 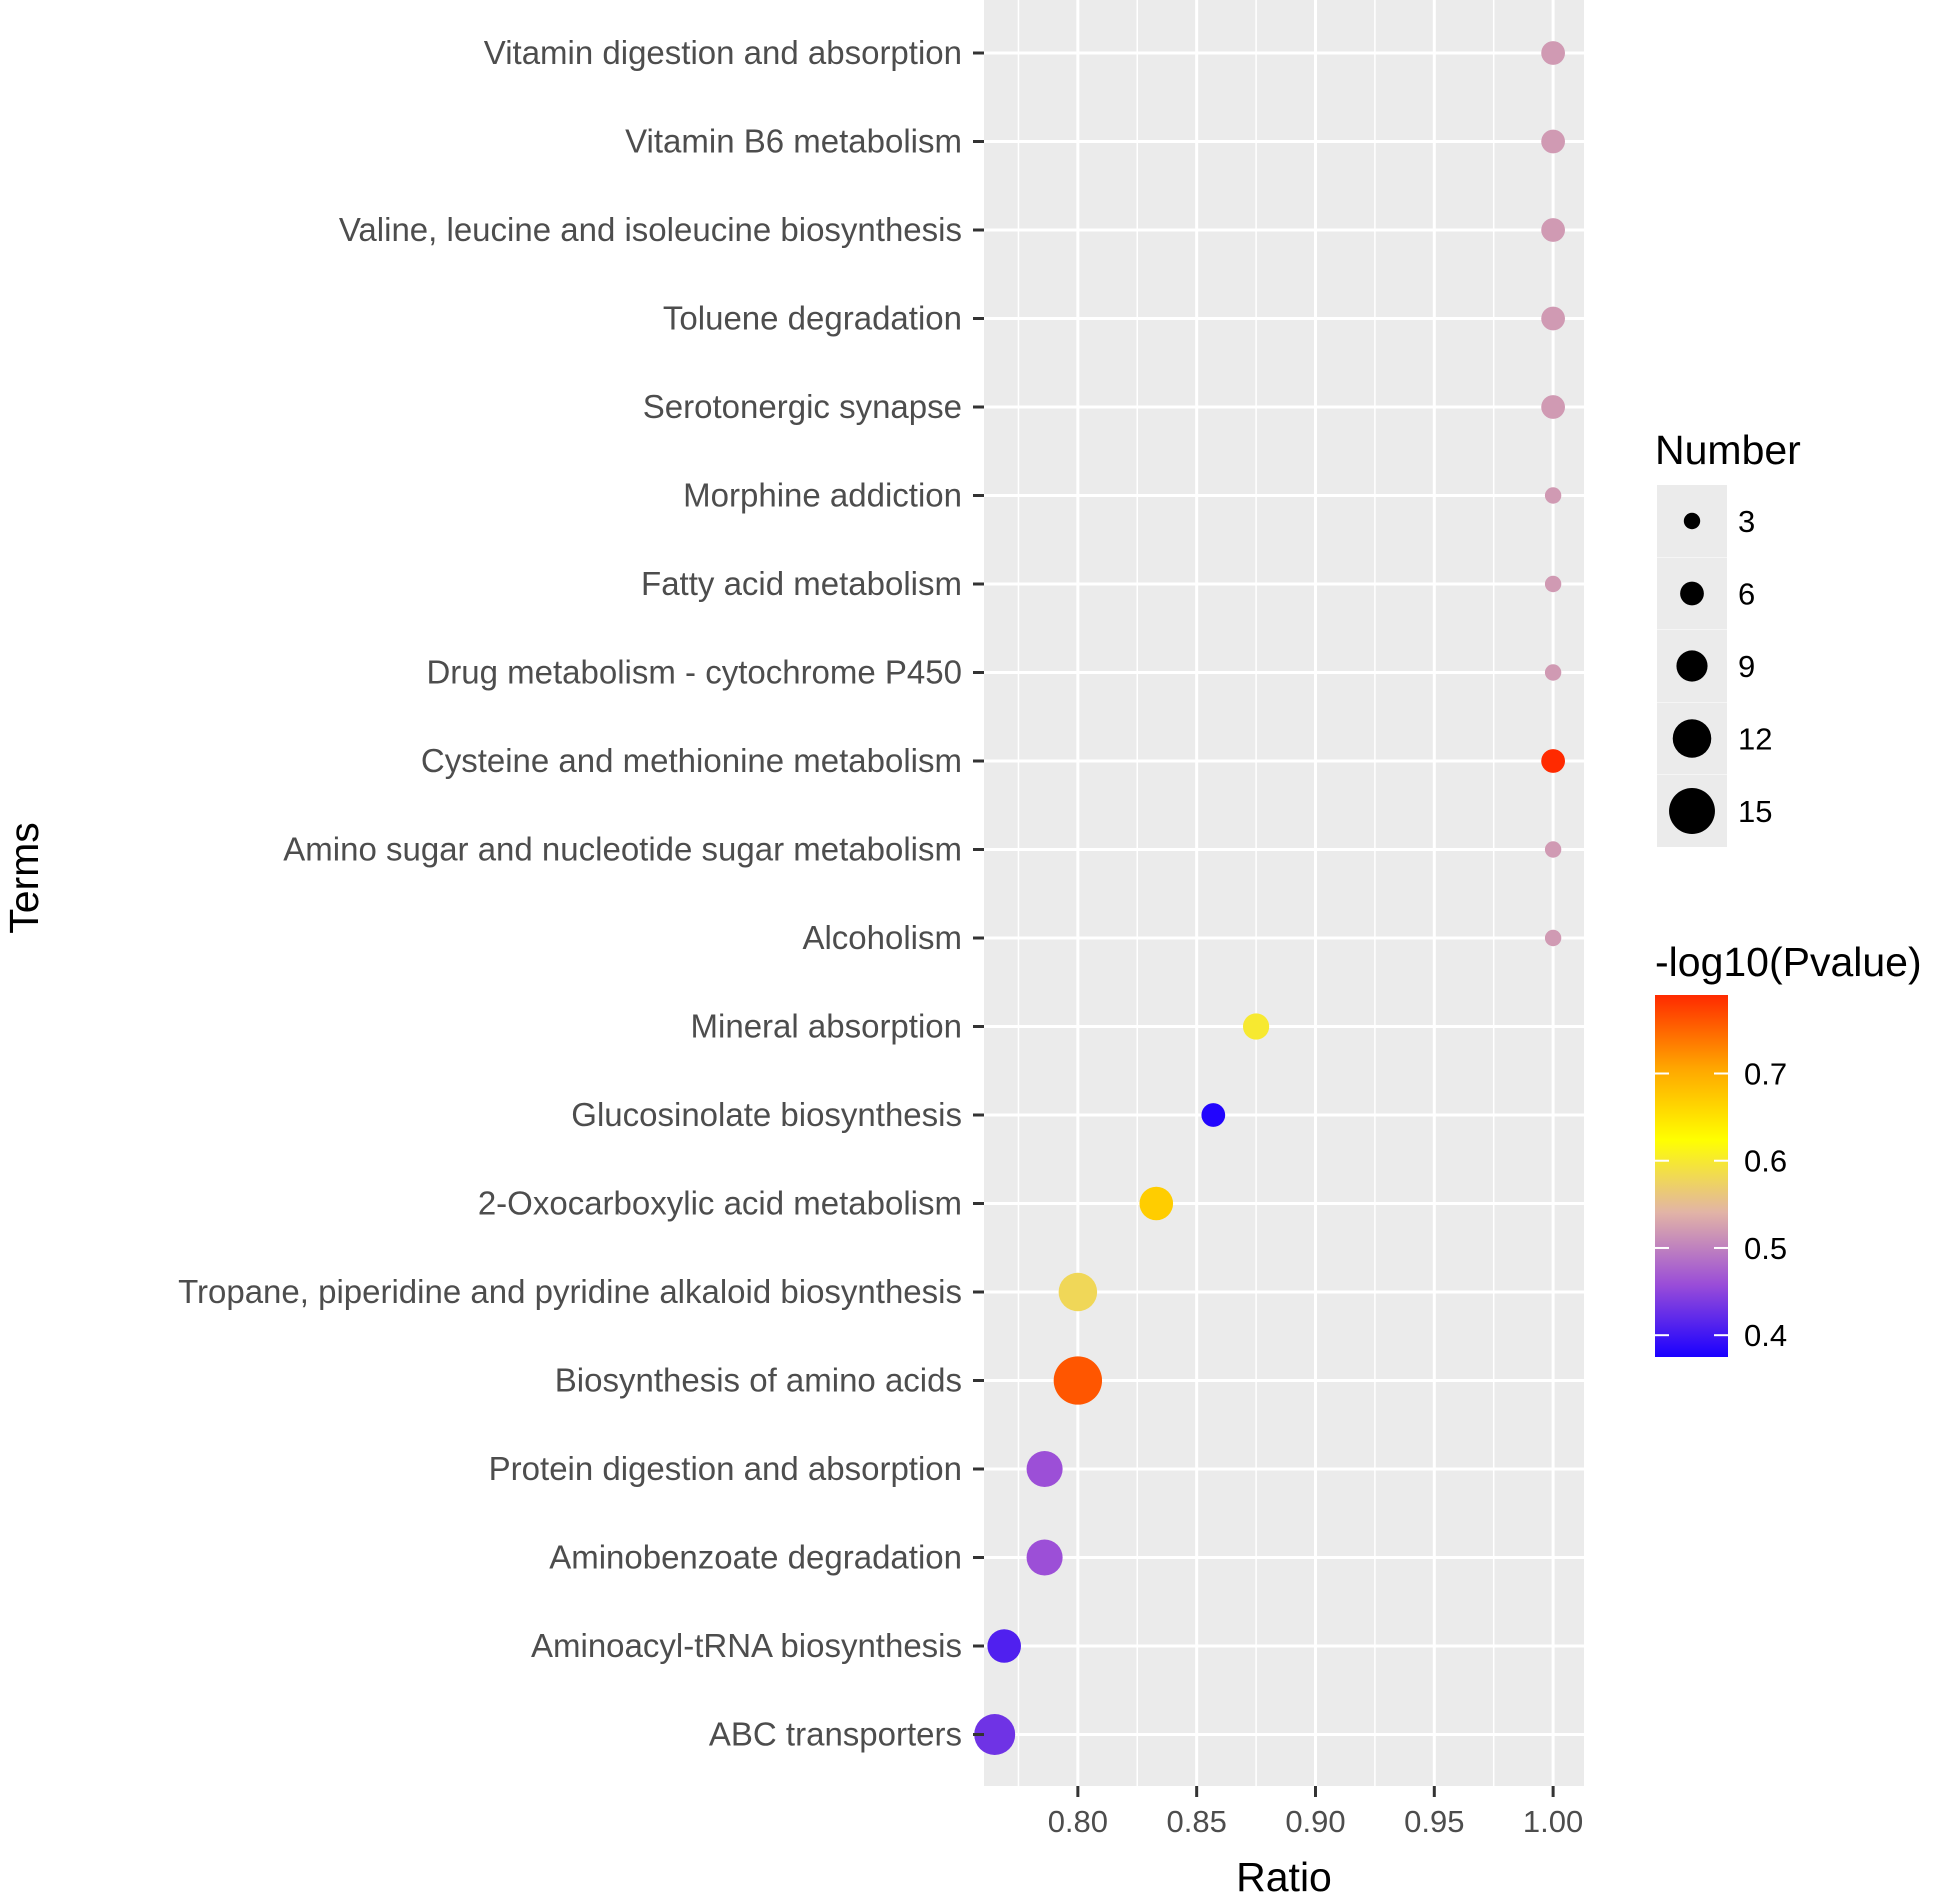 What do you see at coordinates (812, 318) in the screenshot?
I see `y-tick-label: Toluene degradation` at bounding box center [812, 318].